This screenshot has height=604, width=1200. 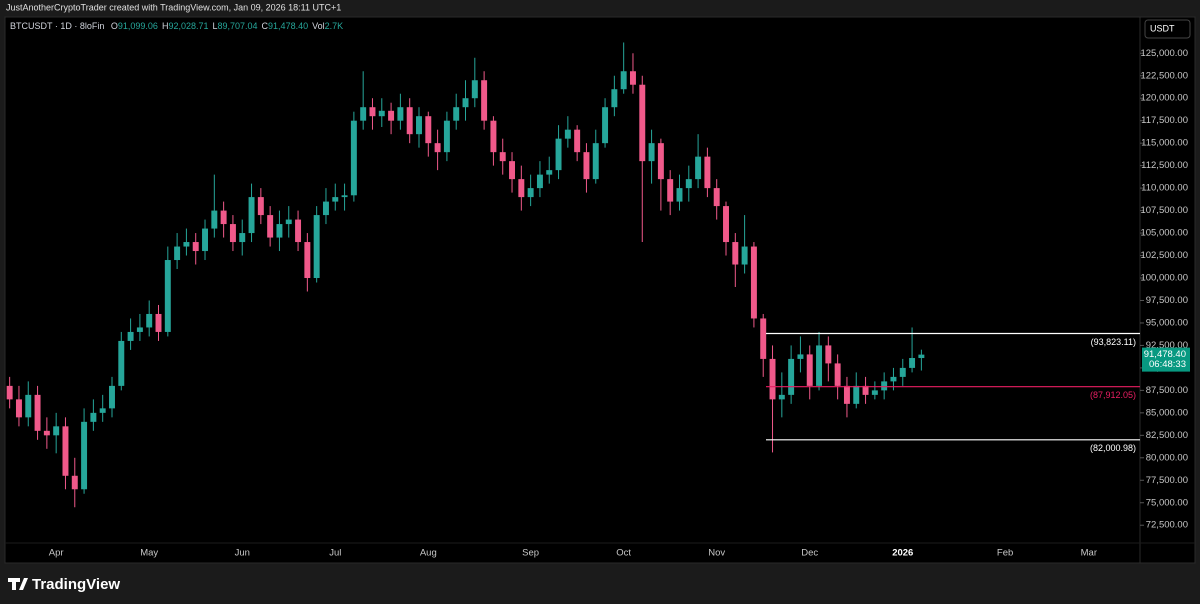 I want to click on y-tick-label: 80,000.00, so click(x=1167, y=457).